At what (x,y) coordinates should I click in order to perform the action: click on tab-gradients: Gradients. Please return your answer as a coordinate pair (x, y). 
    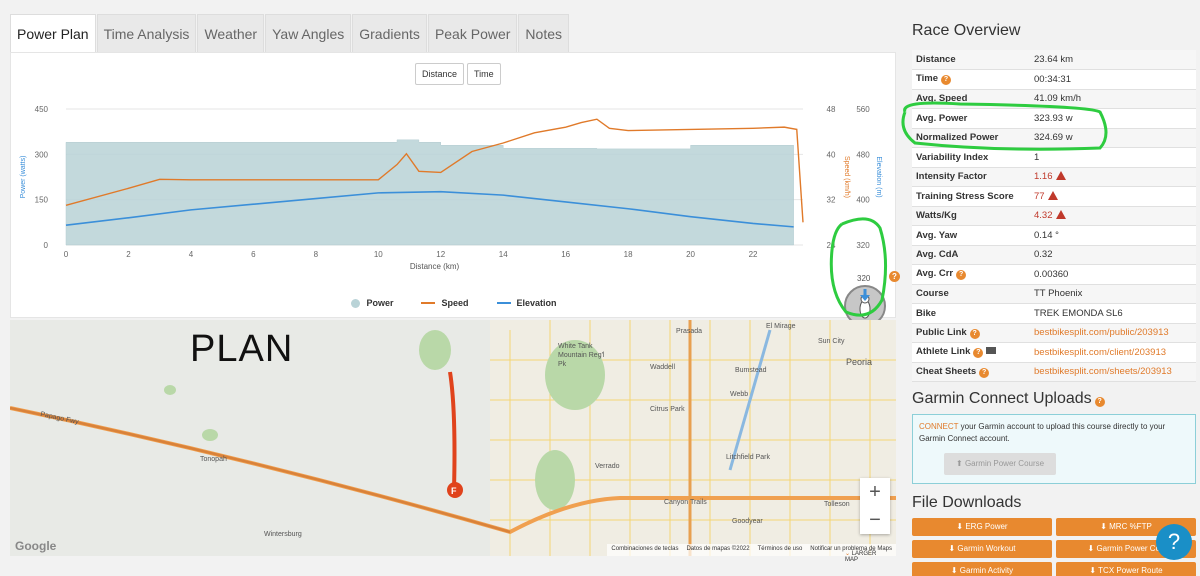
    Looking at the image, I should click on (389, 33).